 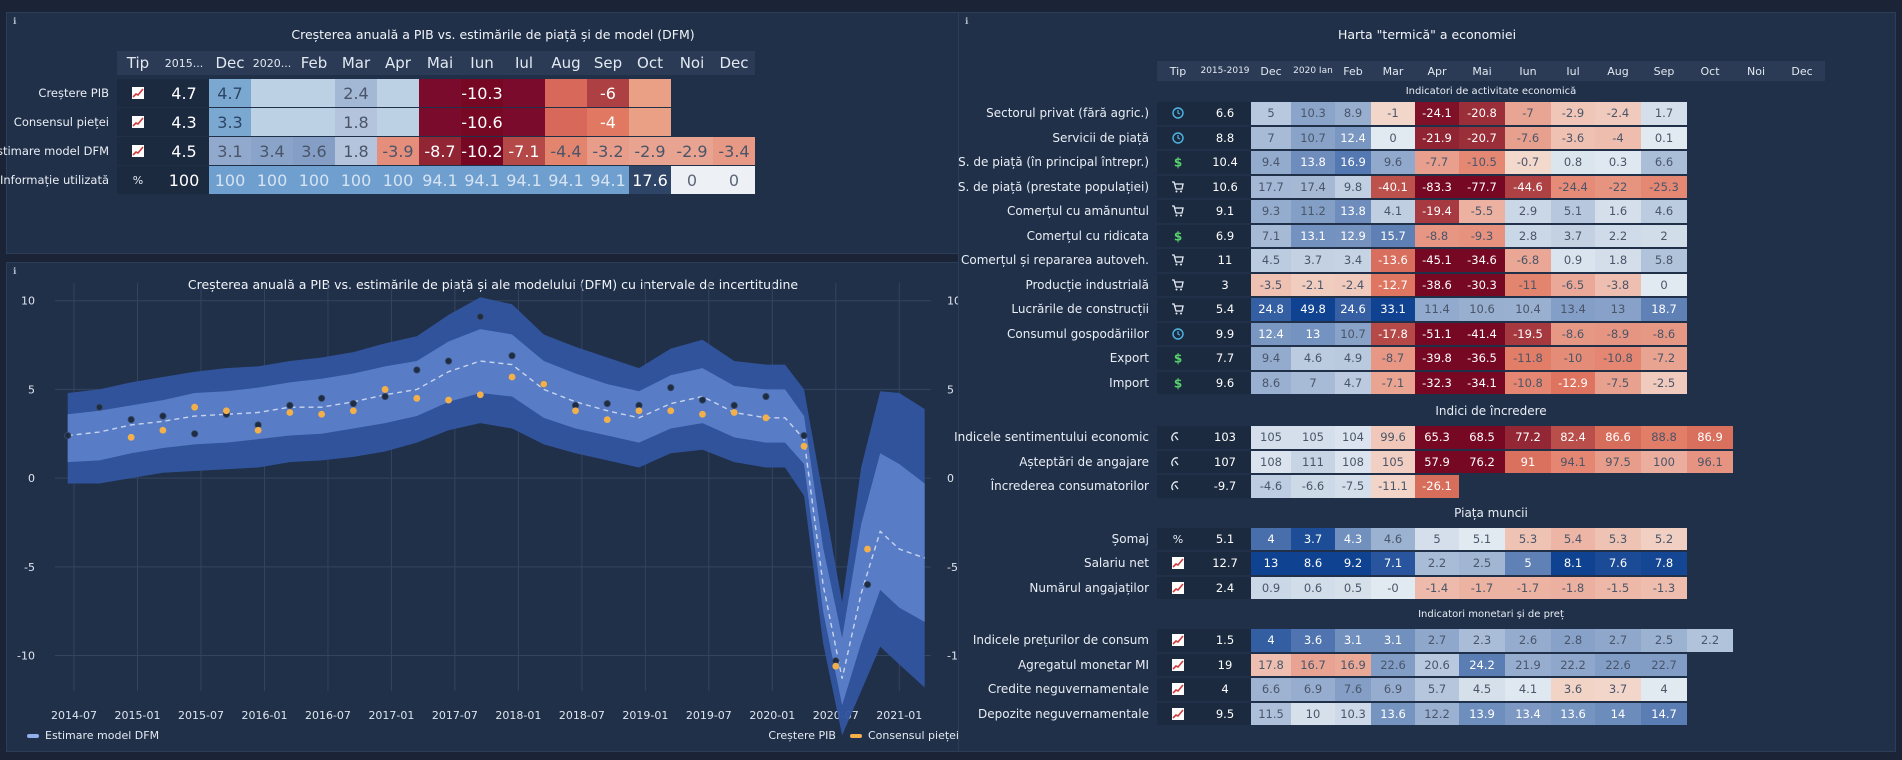 I want to click on heatmap-cell: -1.4, so click(x=1437, y=587).